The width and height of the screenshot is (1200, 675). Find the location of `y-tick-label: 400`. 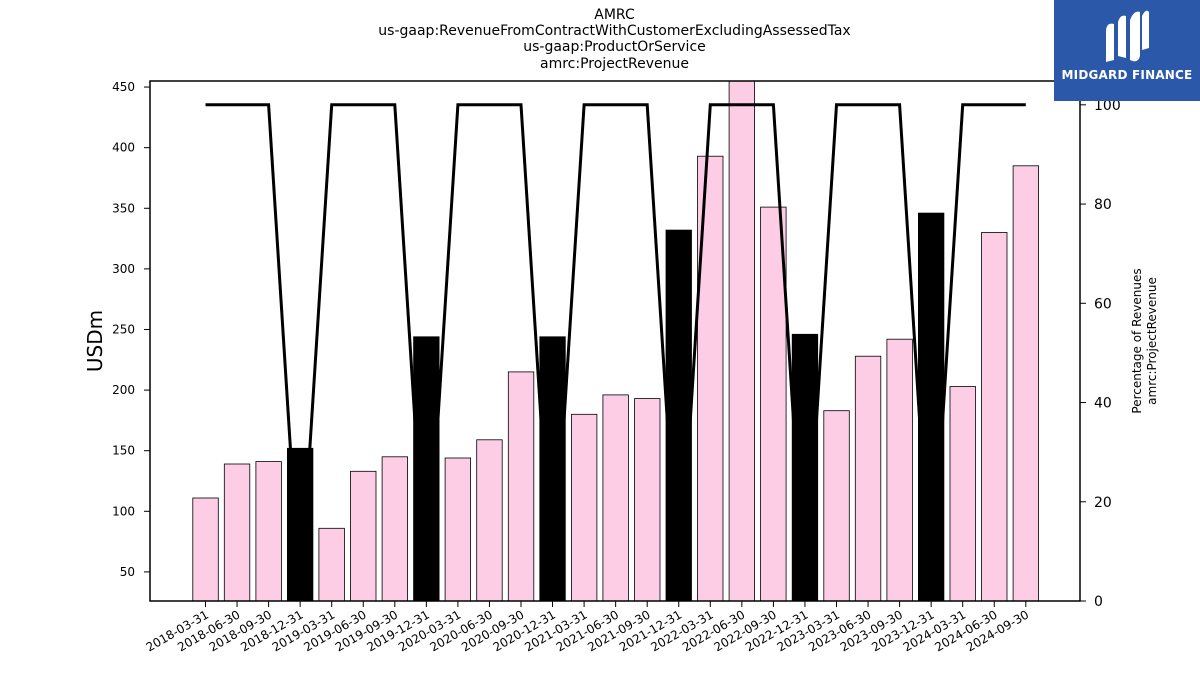

y-tick-label: 400 is located at coordinates (123, 148).